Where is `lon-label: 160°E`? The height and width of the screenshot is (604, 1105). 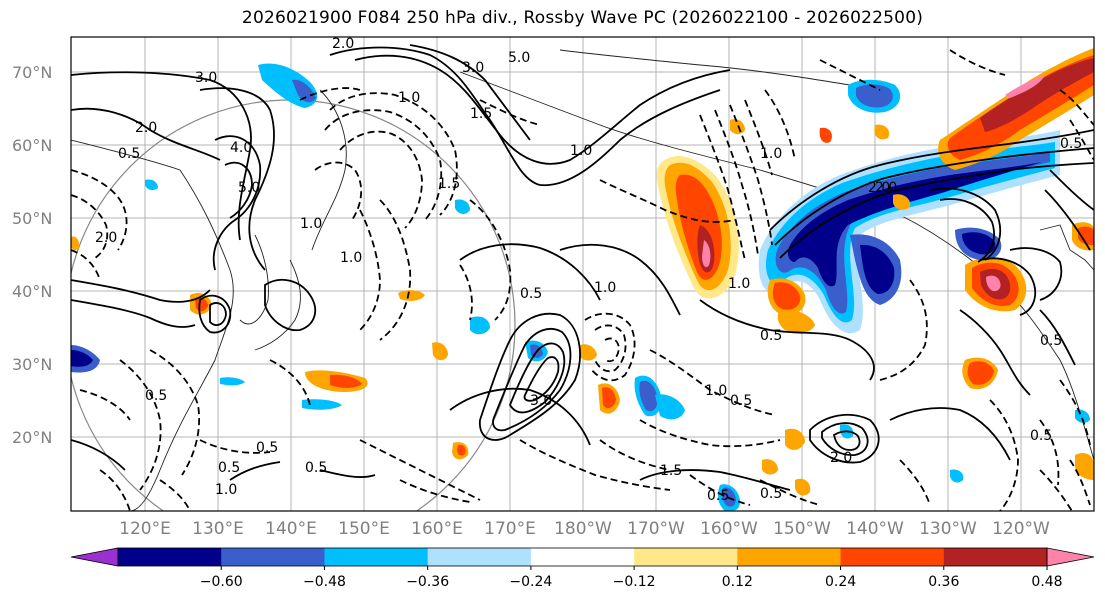
lon-label: 160°E is located at coordinates (437, 529).